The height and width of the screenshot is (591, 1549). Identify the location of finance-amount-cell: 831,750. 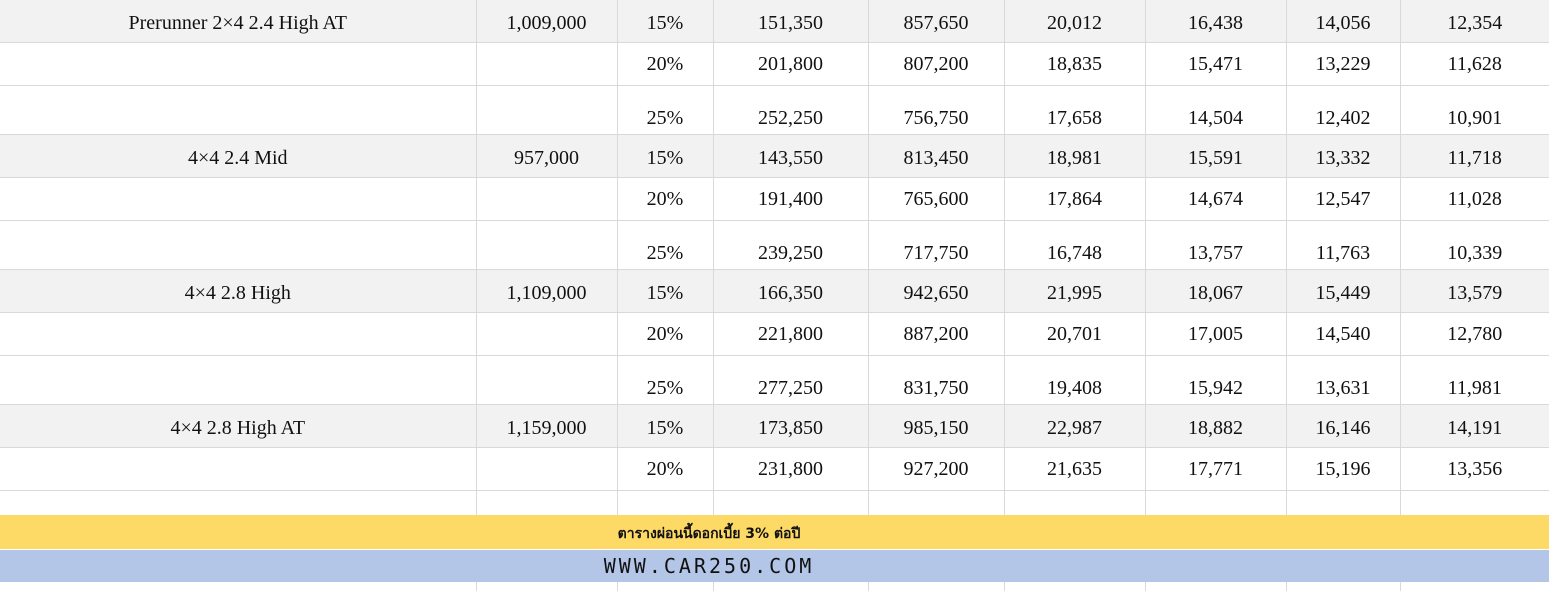
(936, 380).